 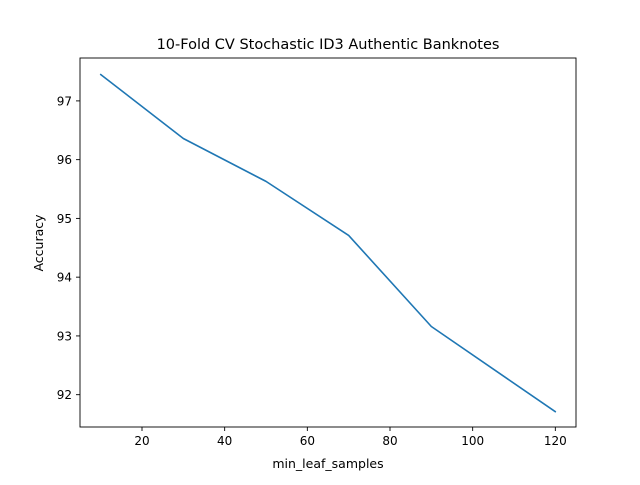 What do you see at coordinates (64, 219) in the screenshot?
I see `y-tick-label: 95` at bounding box center [64, 219].